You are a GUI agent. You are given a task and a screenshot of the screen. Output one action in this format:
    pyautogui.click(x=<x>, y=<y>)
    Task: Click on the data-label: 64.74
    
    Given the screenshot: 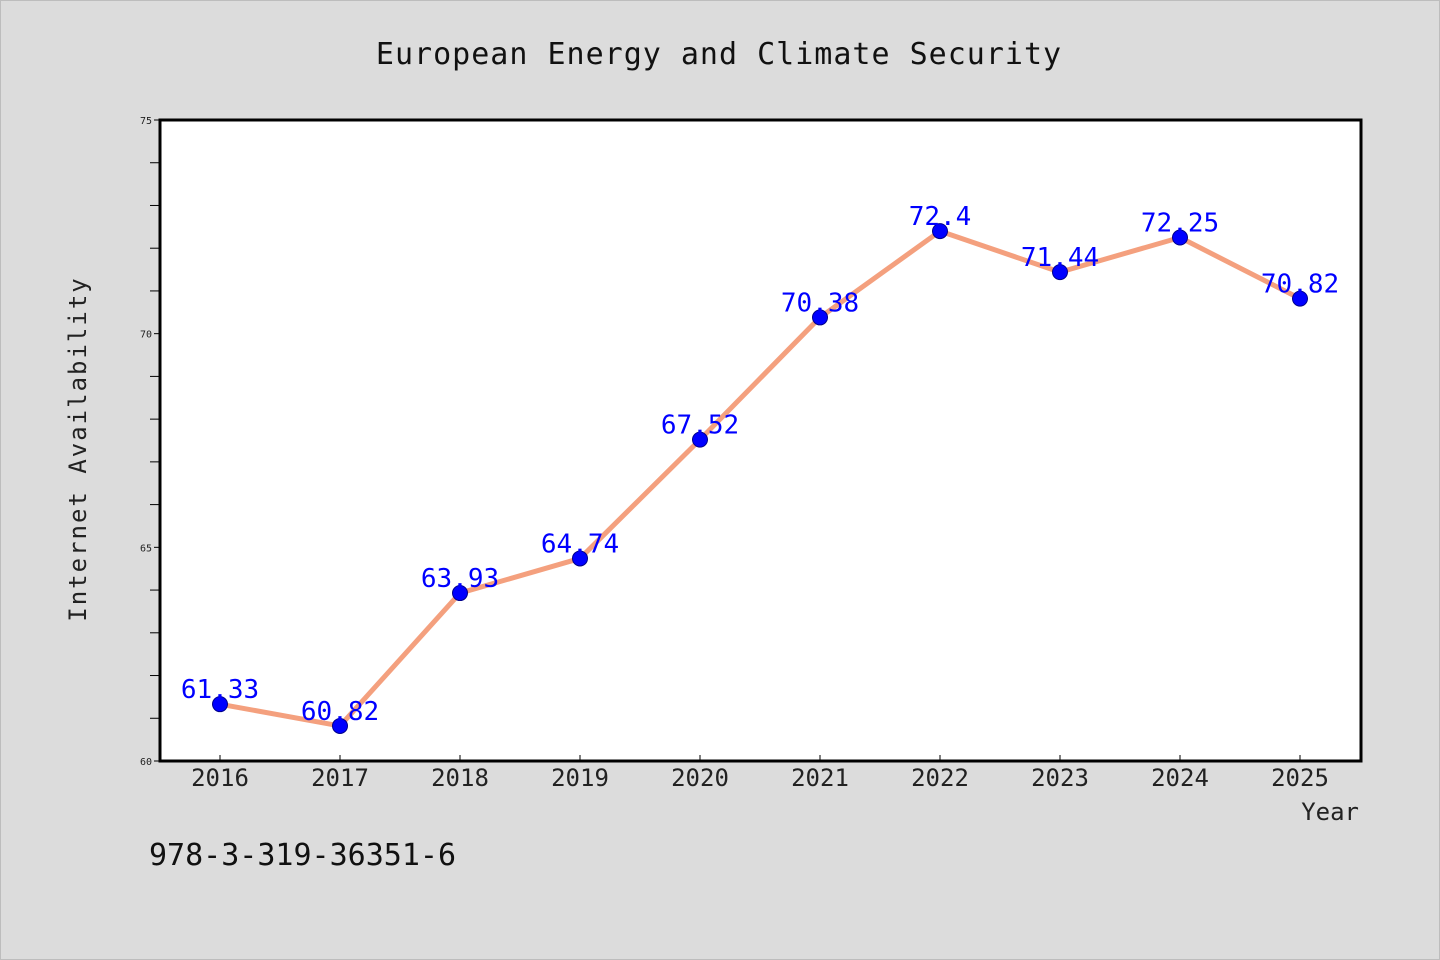 What is the action you would take?
    pyautogui.click(x=580, y=544)
    